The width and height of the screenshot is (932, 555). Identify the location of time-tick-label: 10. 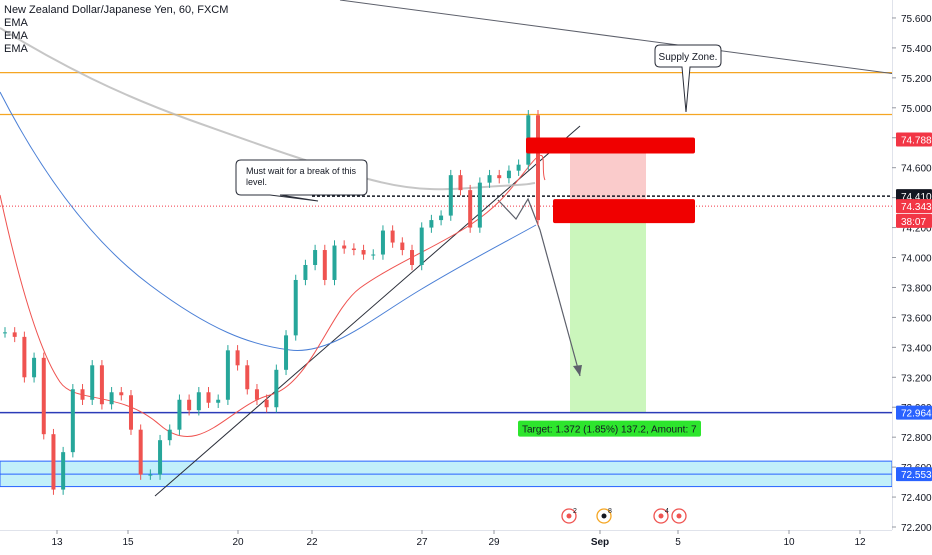
(789, 542).